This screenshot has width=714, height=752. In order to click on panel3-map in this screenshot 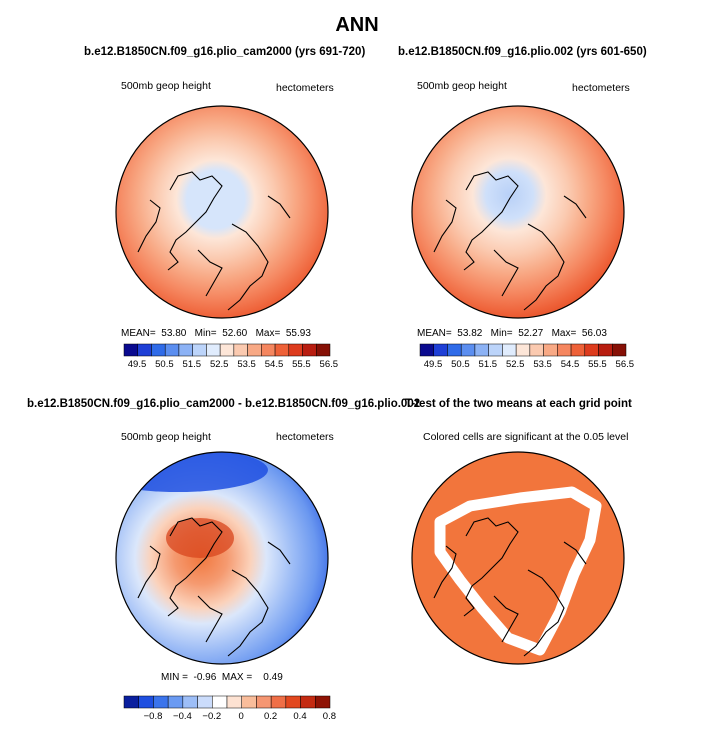, I will do `click(222, 558)`.